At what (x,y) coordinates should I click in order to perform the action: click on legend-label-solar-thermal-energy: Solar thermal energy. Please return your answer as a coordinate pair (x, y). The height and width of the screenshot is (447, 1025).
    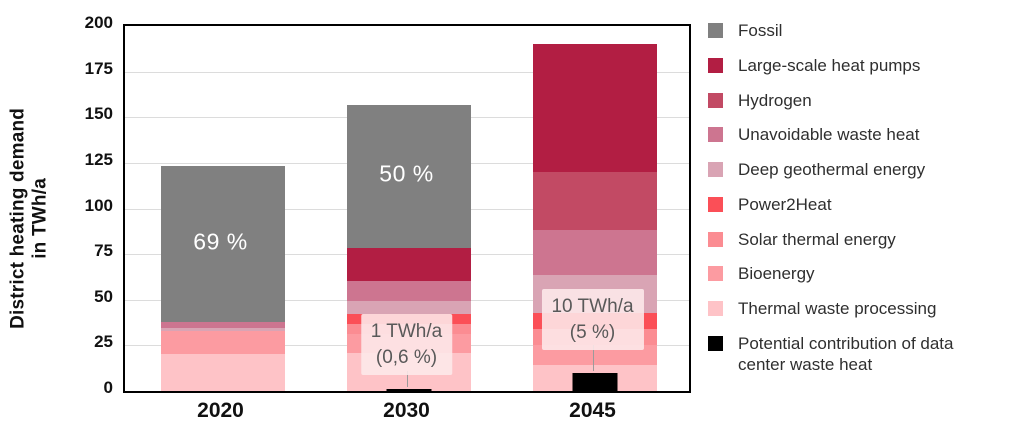
    Looking at the image, I should click on (817, 239).